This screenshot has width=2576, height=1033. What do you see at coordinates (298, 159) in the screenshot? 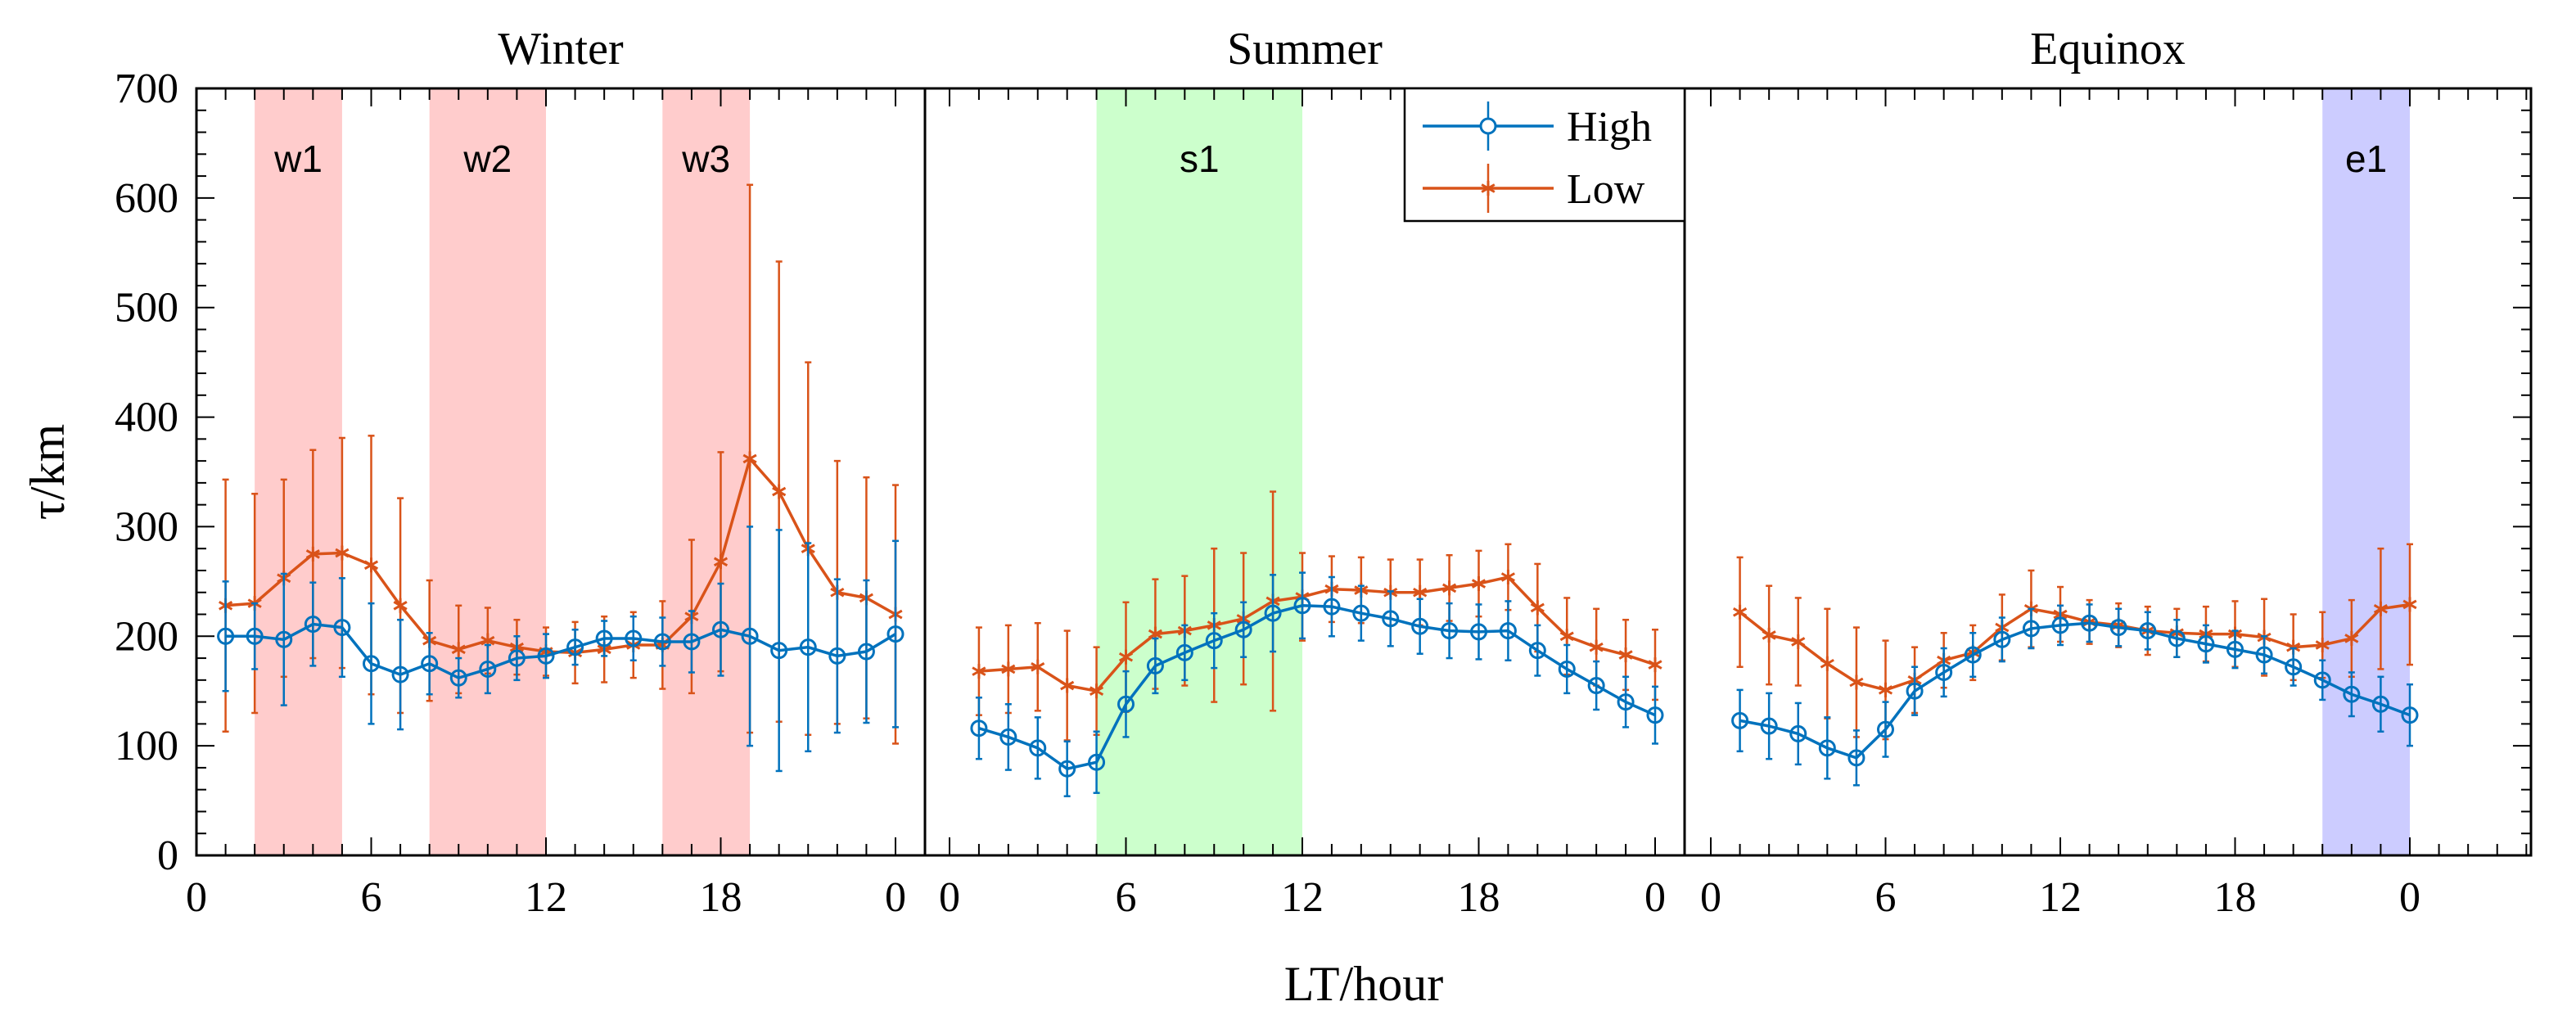
I see `band-label-w1: w1` at bounding box center [298, 159].